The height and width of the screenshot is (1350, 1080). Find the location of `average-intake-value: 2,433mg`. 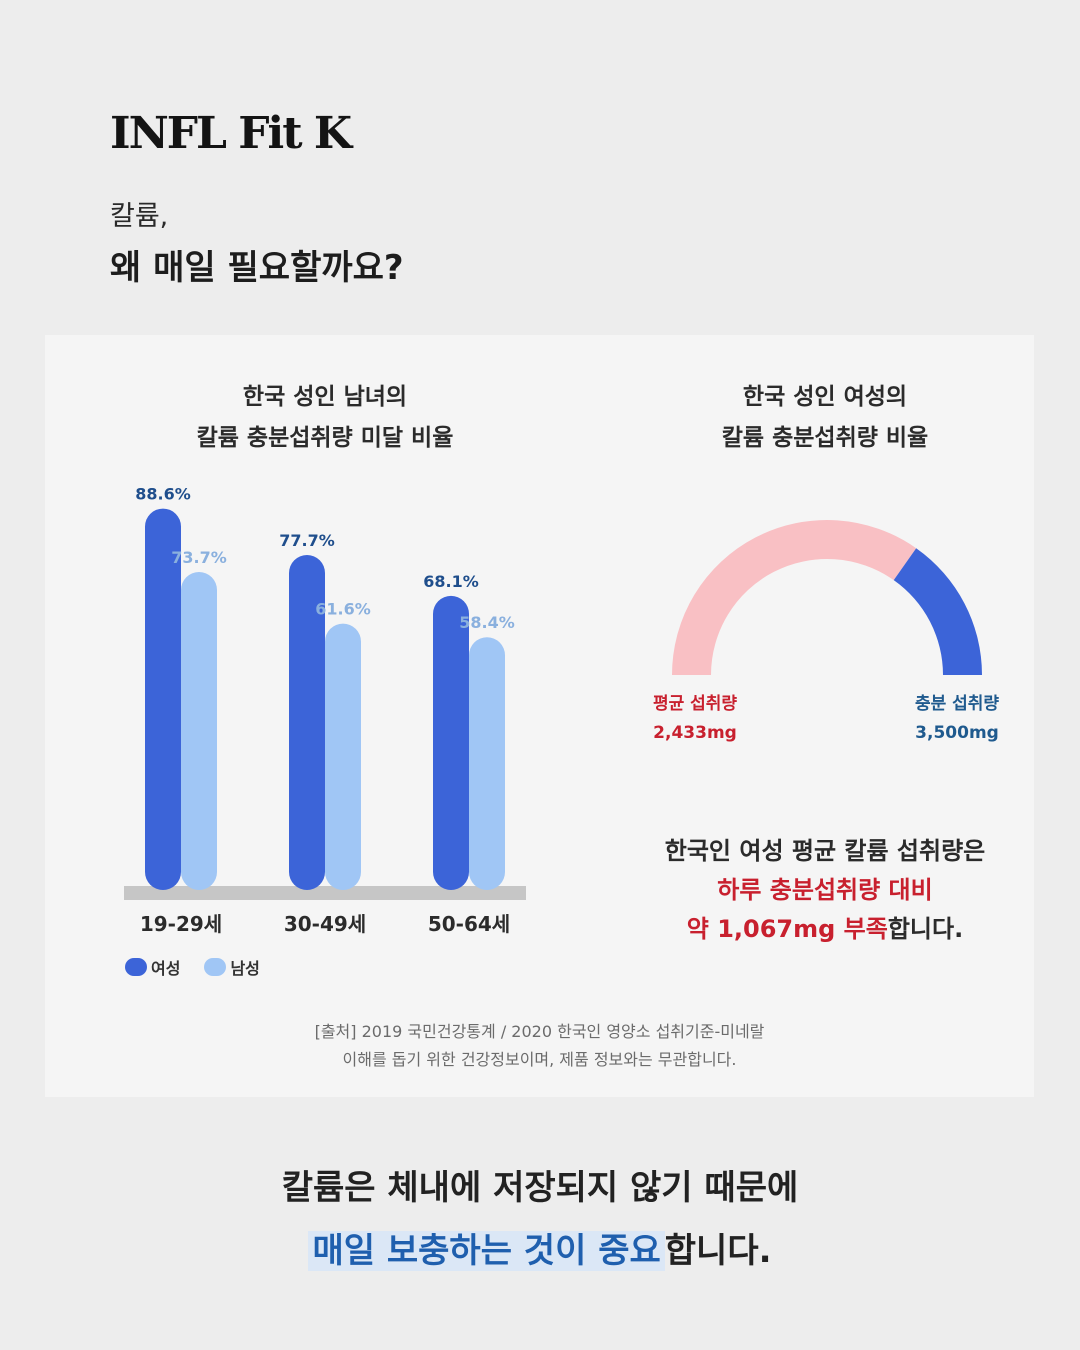

average-intake-value: 2,433mg is located at coordinates (695, 733).